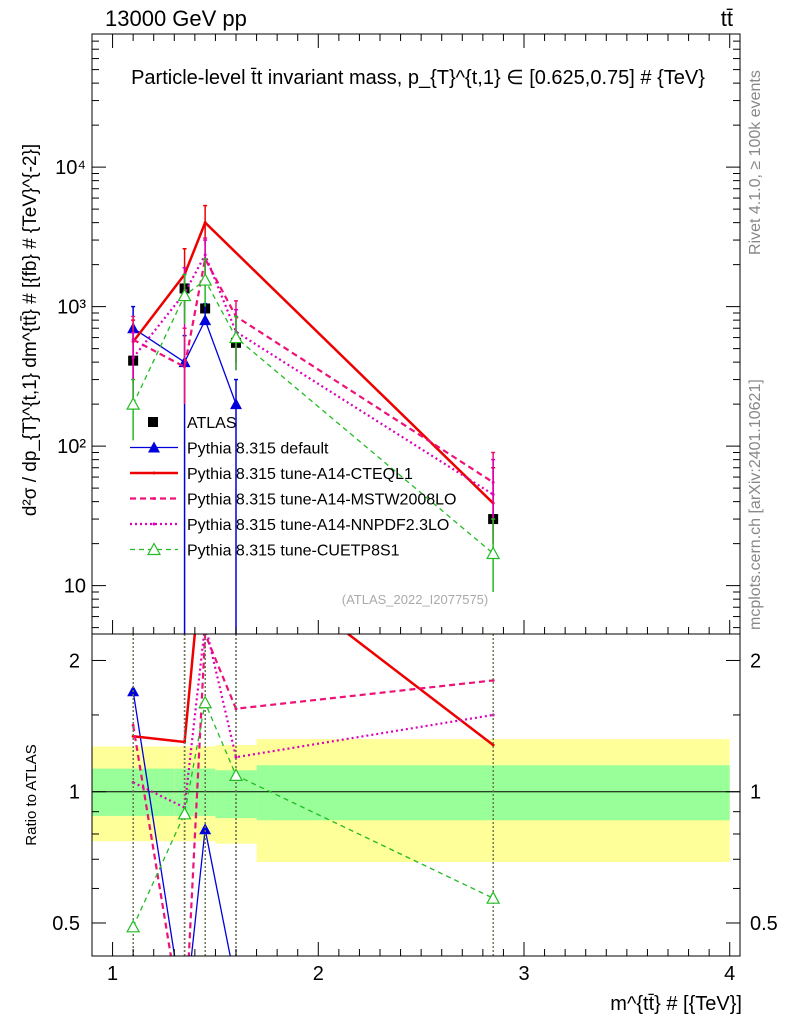 This screenshot has width=786, height=1024. Describe the element at coordinates (71, 308) in the screenshot. I see `y-tick-label: 10³` at that location.